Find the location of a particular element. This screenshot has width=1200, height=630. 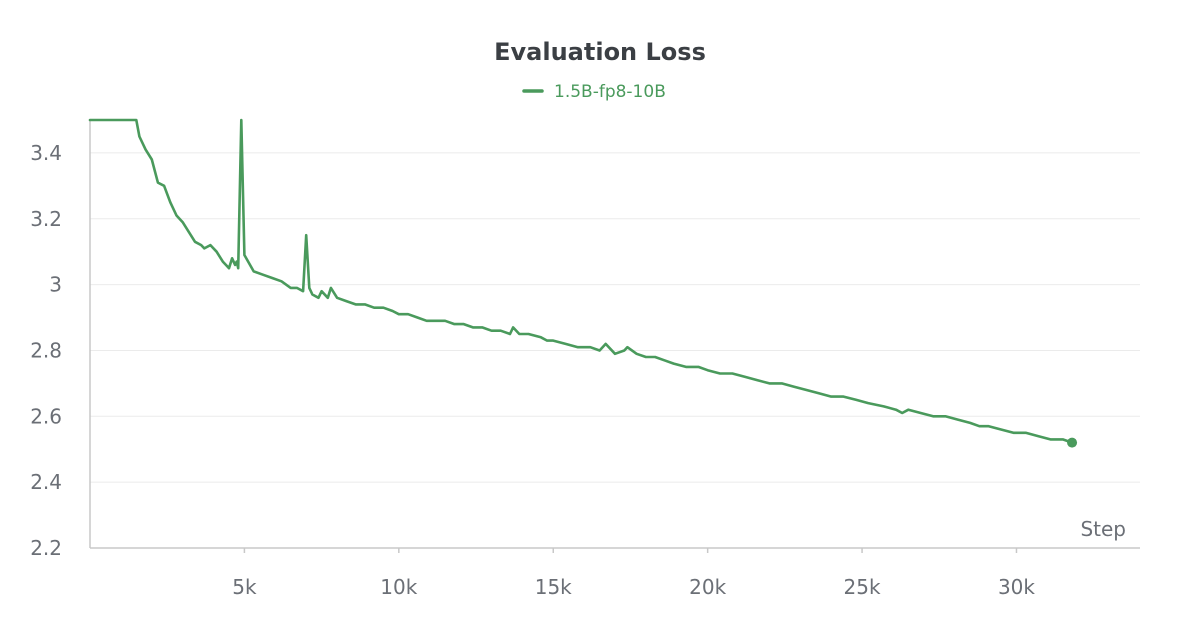

y-tick-label: 3.4 is located at coordinates (46, 153).